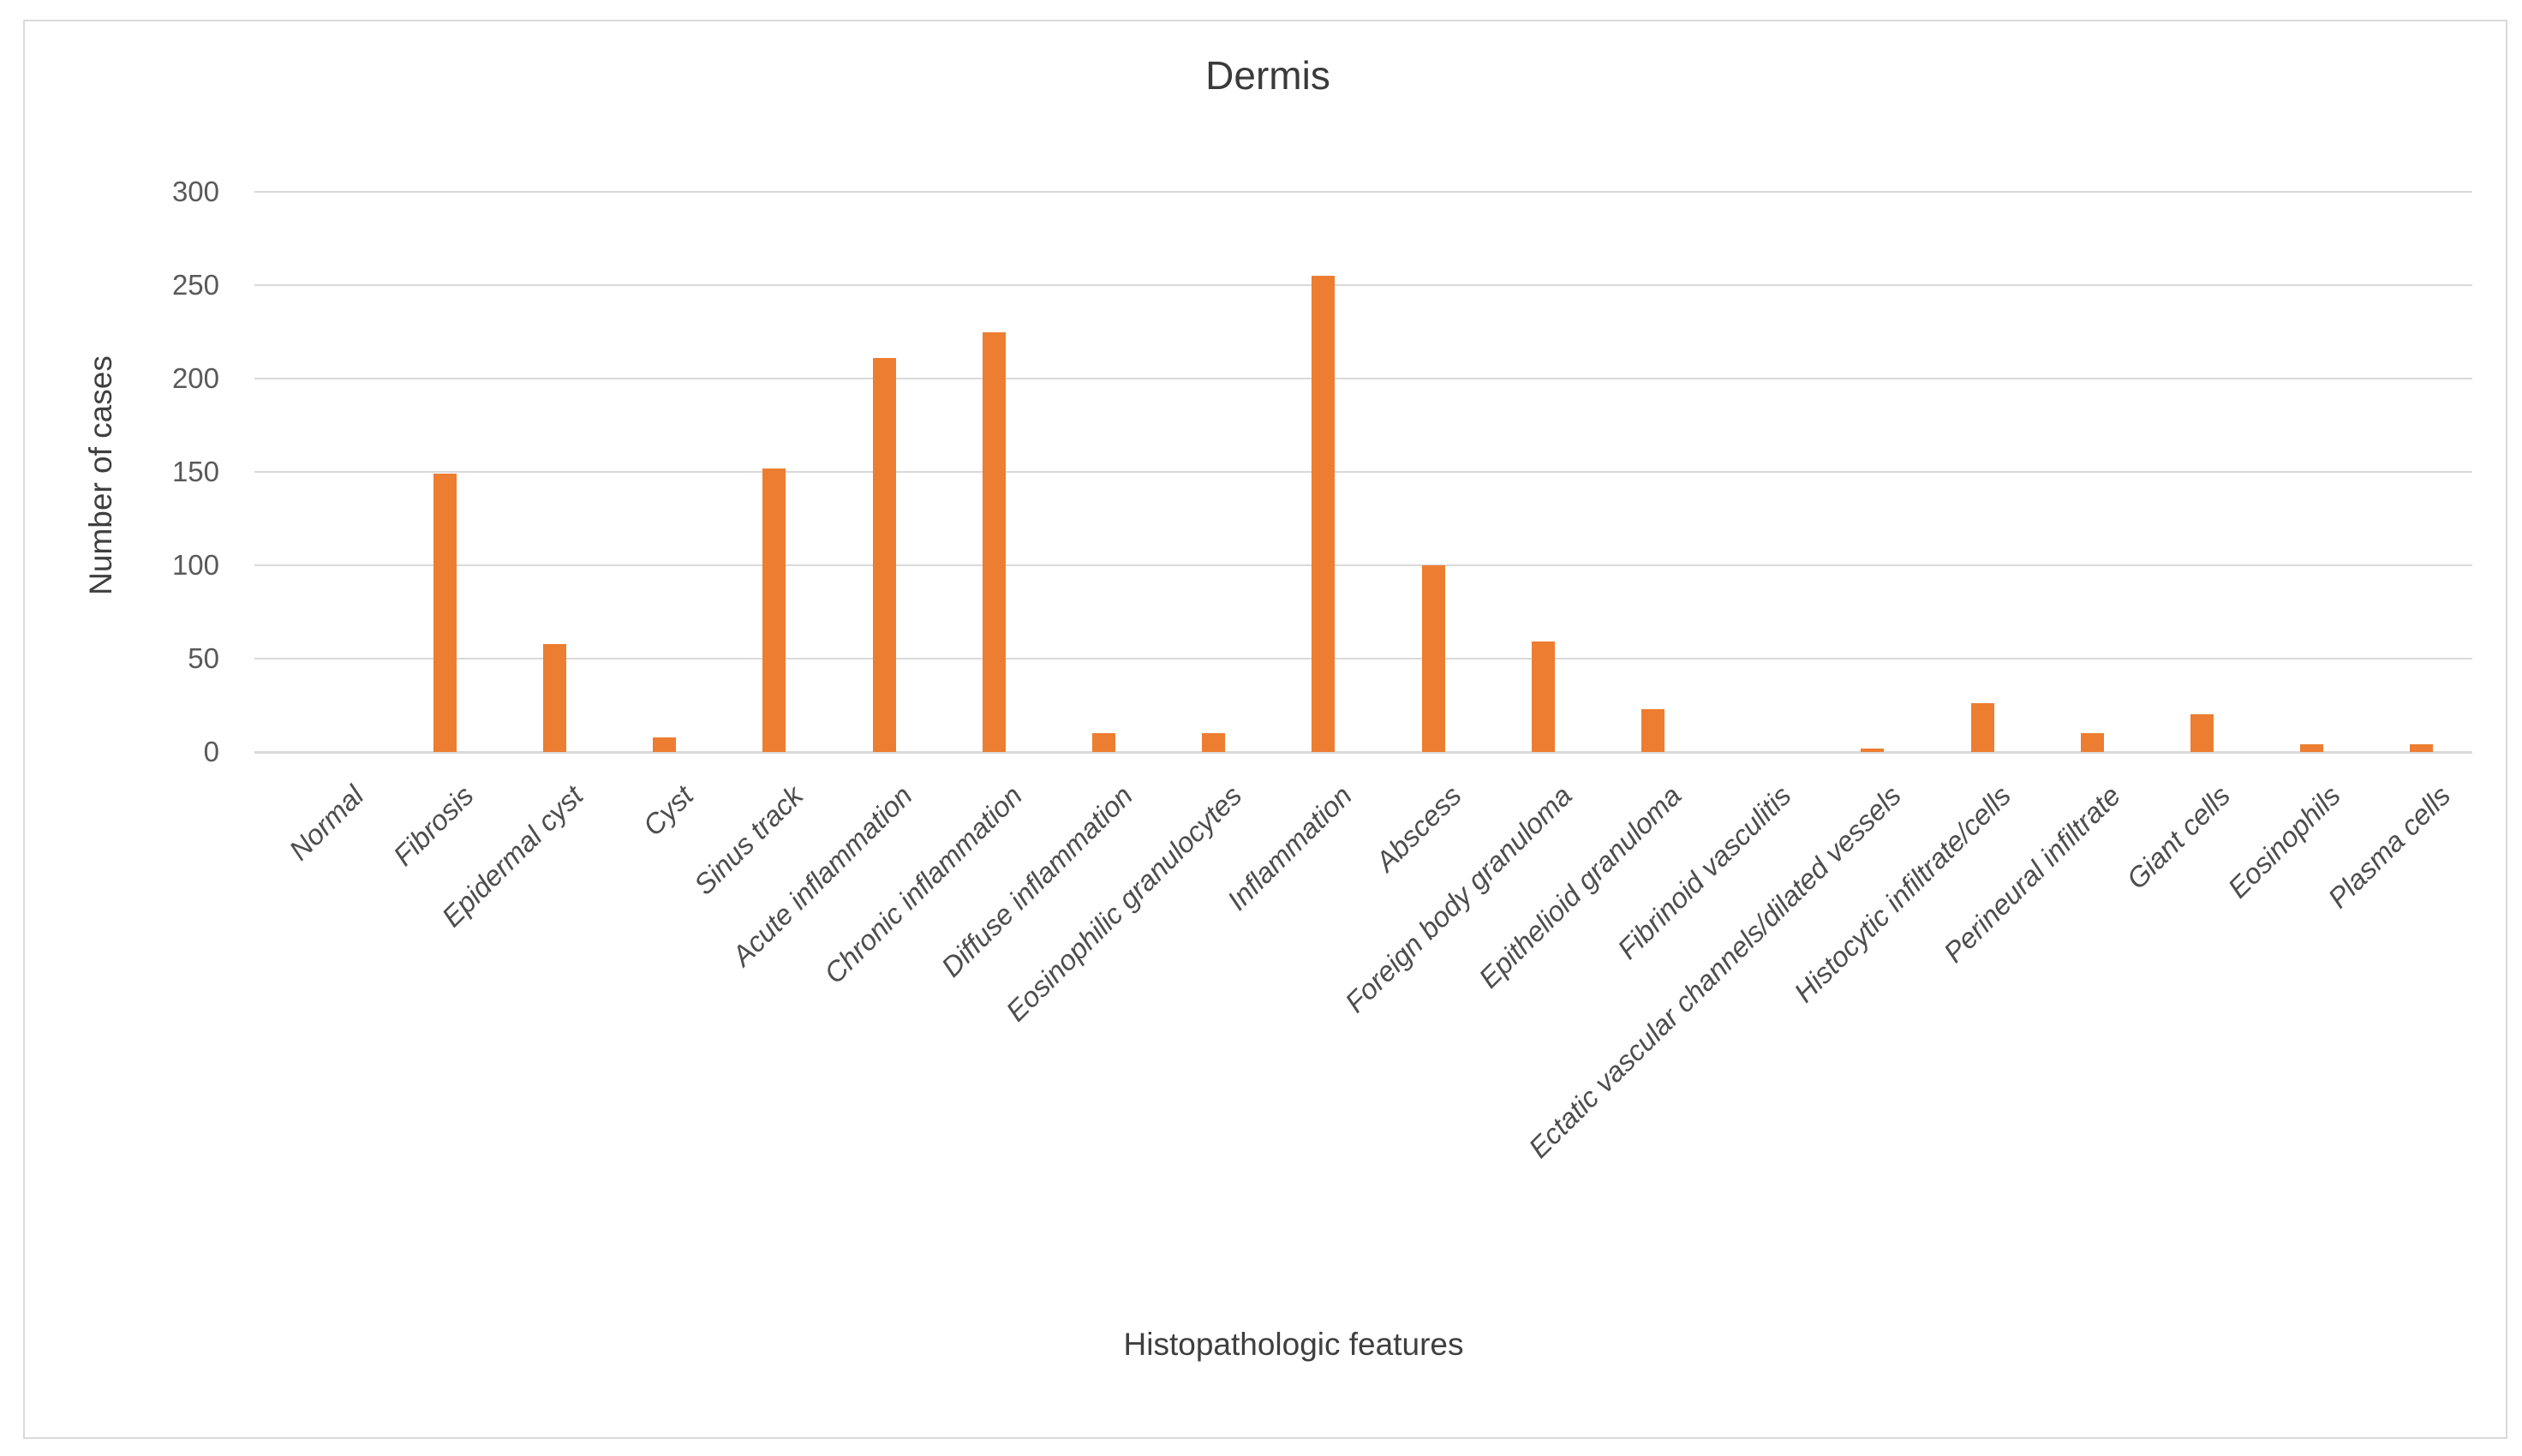 The width and height of the screenshot is (2522, 1456). Describe the element at coordinates (195, 378) in the screenshot. I see `y-tick-label: 200` at that location.